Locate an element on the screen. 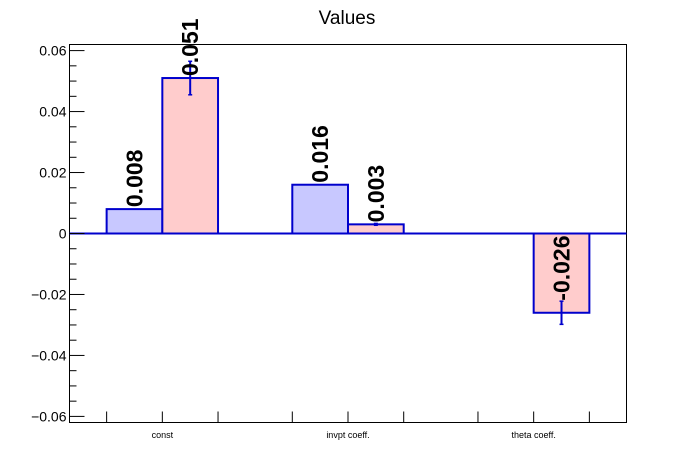  y-tick-label: −0.04 is located at coordinates (49, 355).